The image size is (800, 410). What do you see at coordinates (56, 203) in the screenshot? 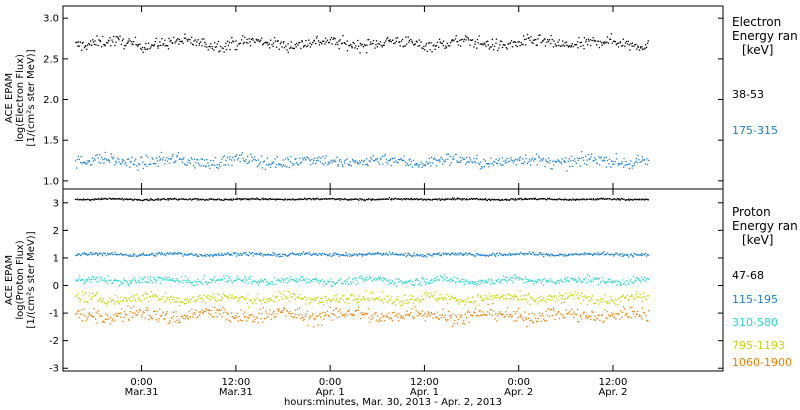
I see `proton-ytick-label: 3` at bounding box center [56, 203].